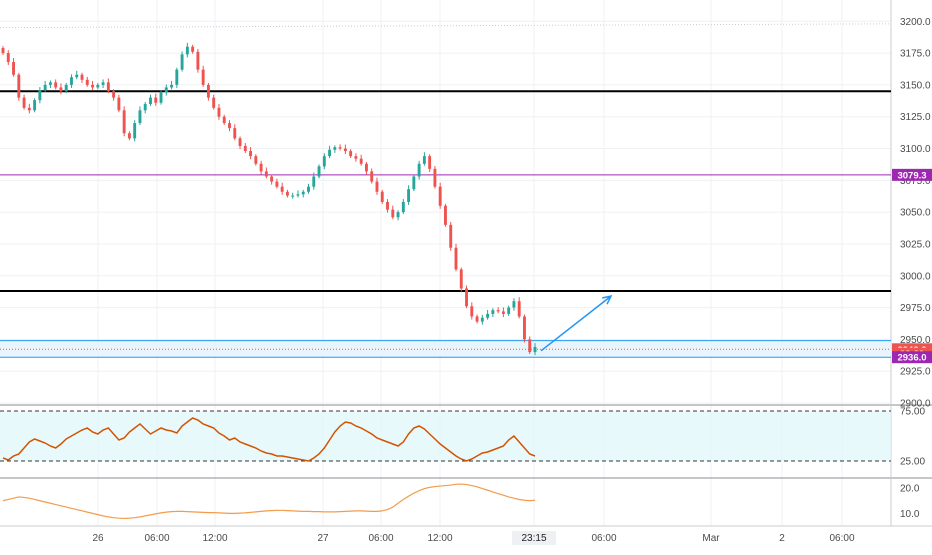 The height and width of the screenshot is (555, 932). I want to click on oscillator-pane, so click(445, 436).